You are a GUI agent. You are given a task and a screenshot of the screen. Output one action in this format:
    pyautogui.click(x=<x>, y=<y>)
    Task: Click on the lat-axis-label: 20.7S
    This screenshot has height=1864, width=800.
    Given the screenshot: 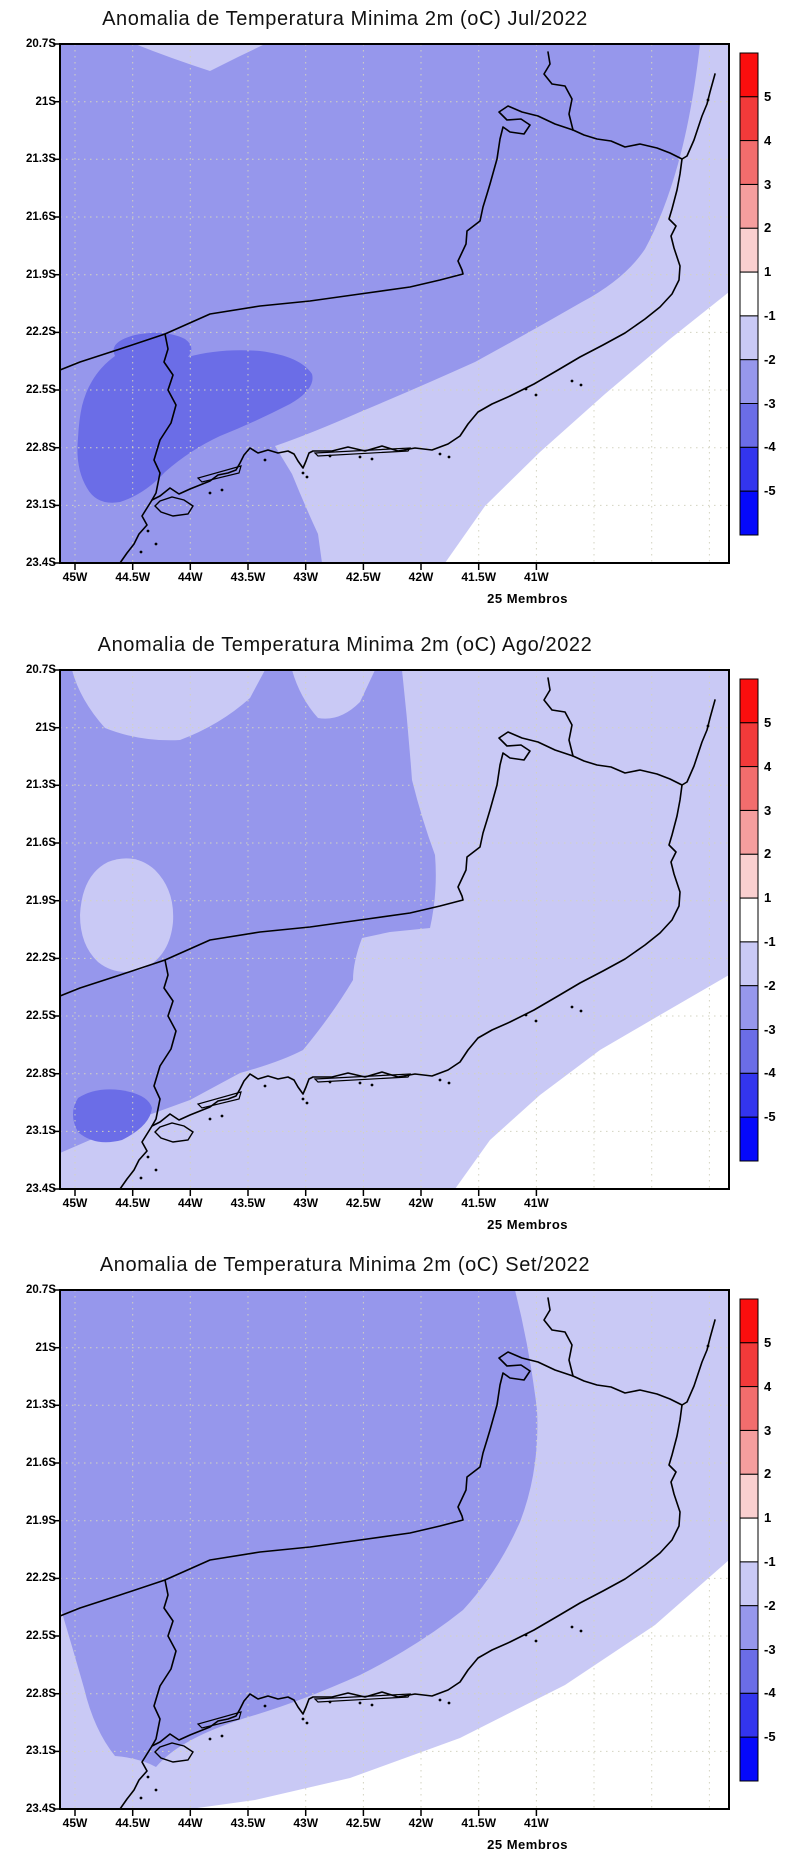 What is the action you would take?
    pyautogui.click(x=40, y=670)
    